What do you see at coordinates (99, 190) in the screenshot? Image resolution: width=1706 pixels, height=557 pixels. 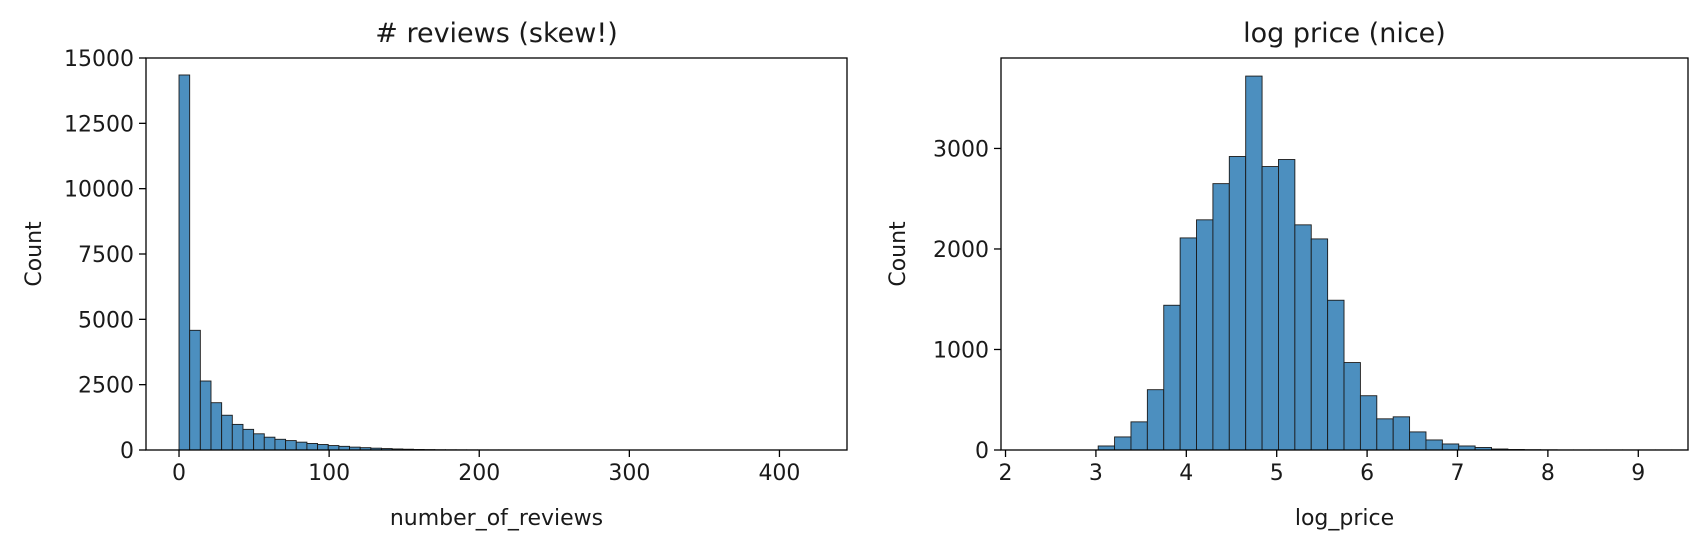 I see `y-tick-label: 10000` at bounding box center [99, 190].